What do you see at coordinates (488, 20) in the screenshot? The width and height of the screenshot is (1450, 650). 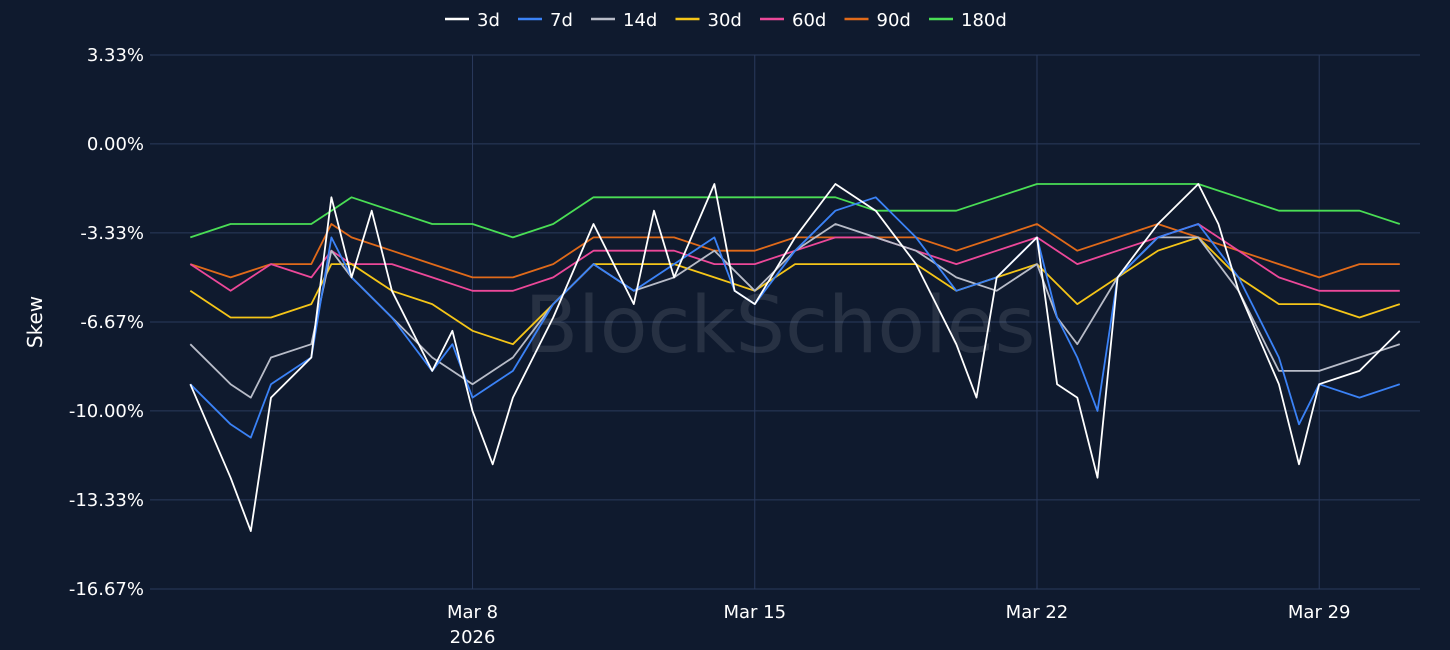 I see `legend-label-3d: 3d` at bounding box center [488, 20].